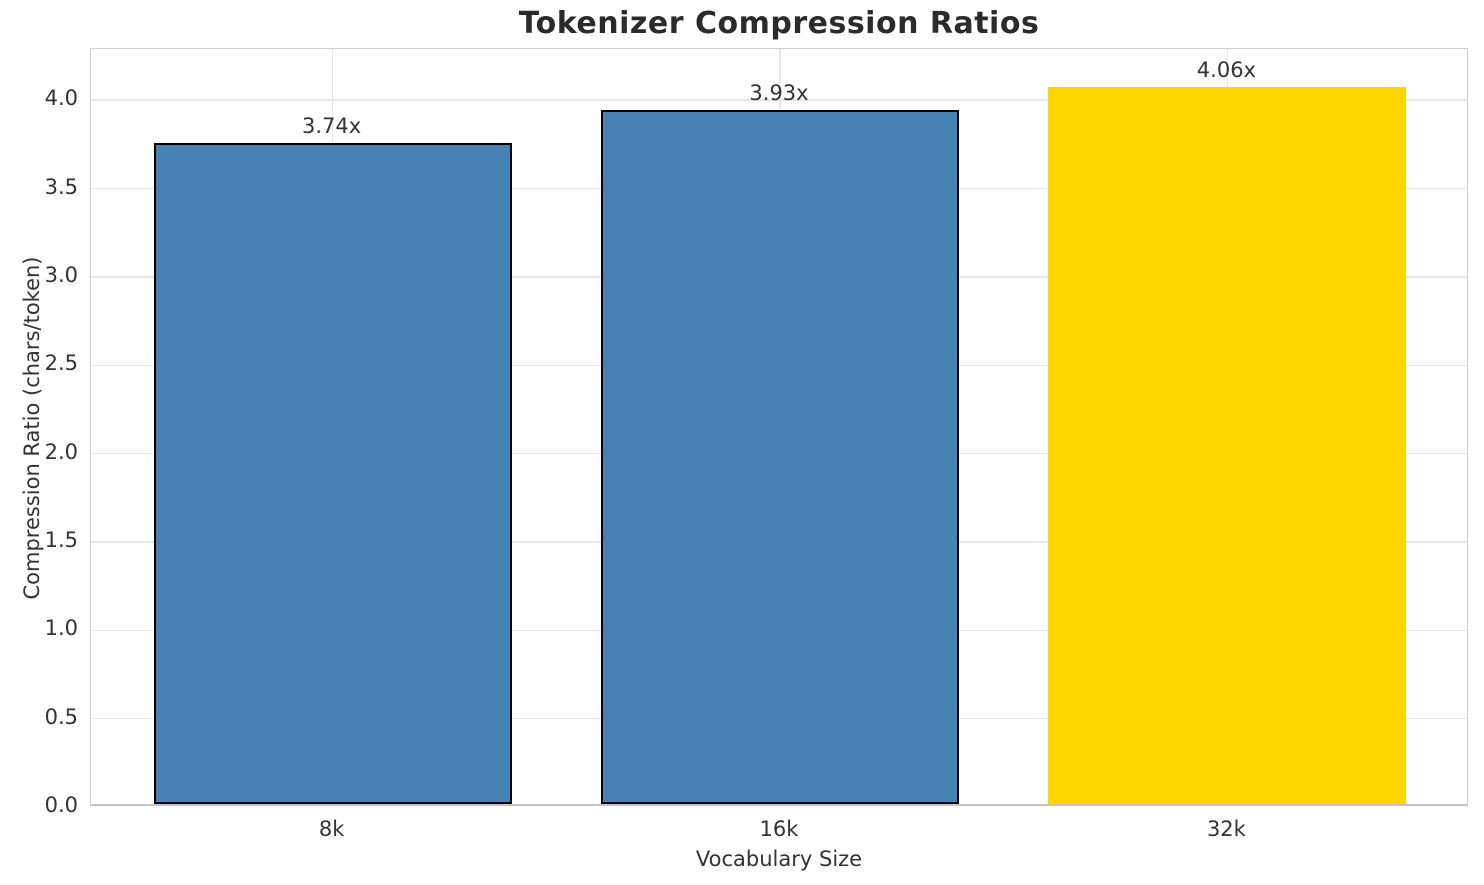 This screenshot has width=1484, height=885. Describe the element at coordinates (332, 126) in the screenshot. I see `bar-value-label: 3.74x` at that location.